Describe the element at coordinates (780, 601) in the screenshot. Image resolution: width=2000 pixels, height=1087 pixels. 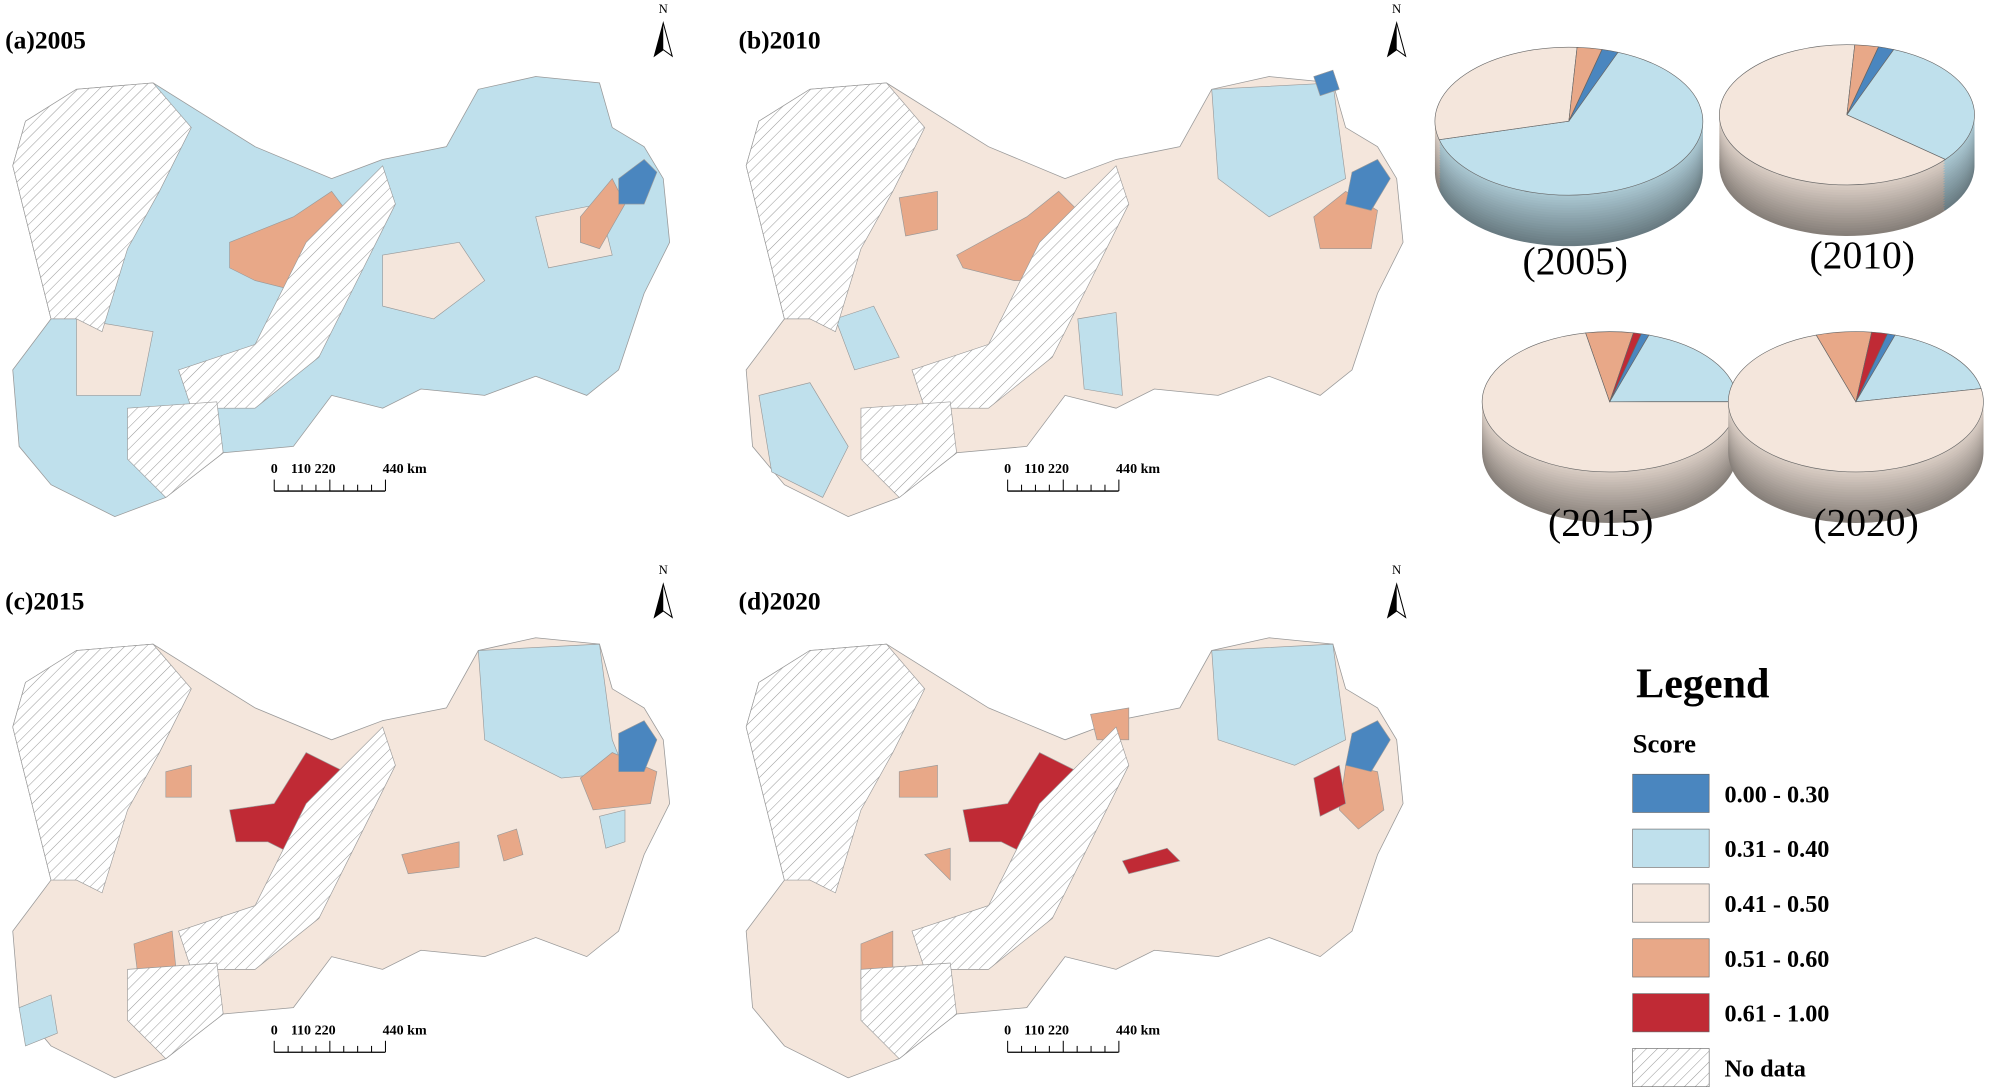
I see `map-title: (d)2020` at that location.